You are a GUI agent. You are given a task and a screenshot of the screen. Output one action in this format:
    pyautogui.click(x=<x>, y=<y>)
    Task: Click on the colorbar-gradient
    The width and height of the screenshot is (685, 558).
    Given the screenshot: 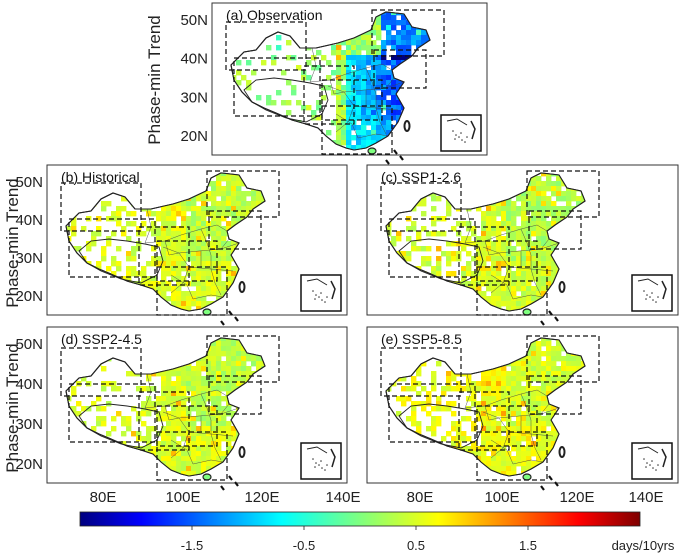 What is the action you would take?
    pyautogui.click(x=360, y=519)
    